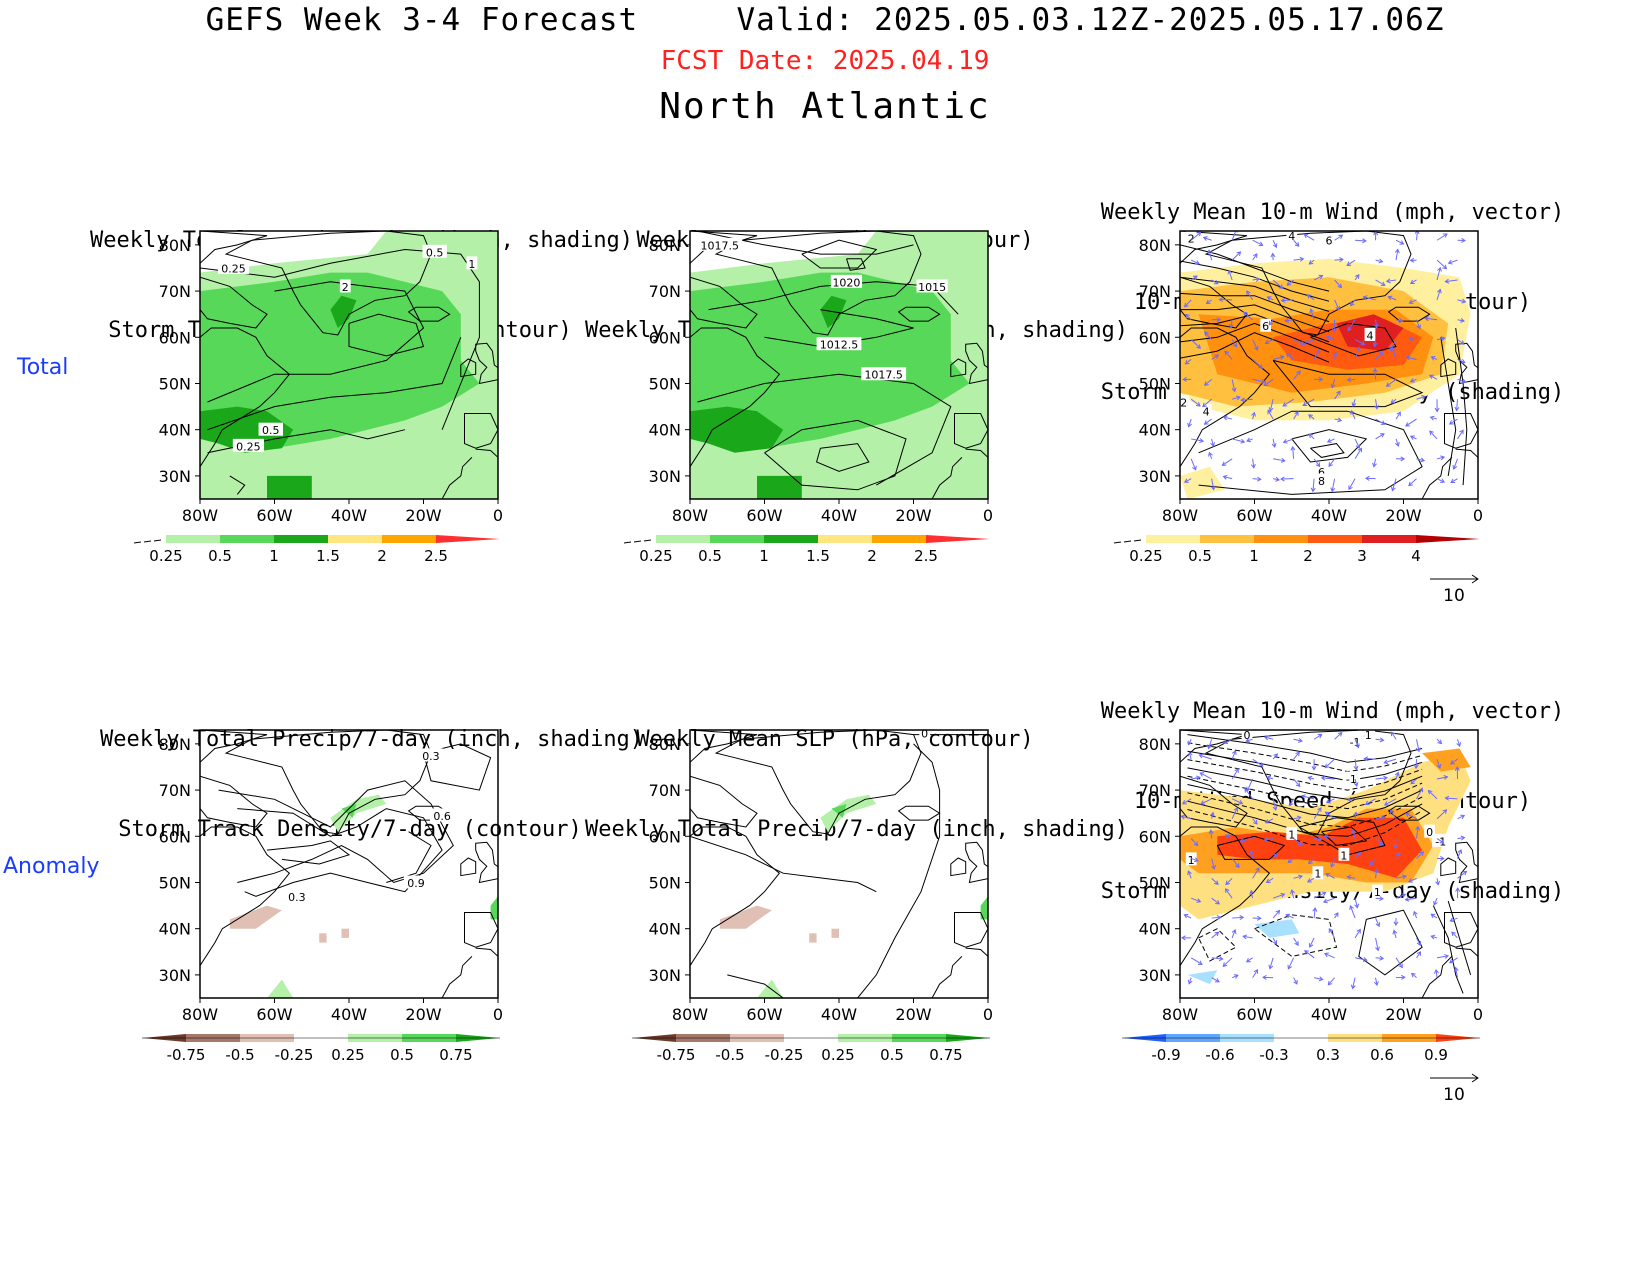 This screenshot has height=1275, width=1650. What do you see at coordinates (976, 862) in the screenshot?
I see `p5-uk-coast` at bounding box center [976, 862].